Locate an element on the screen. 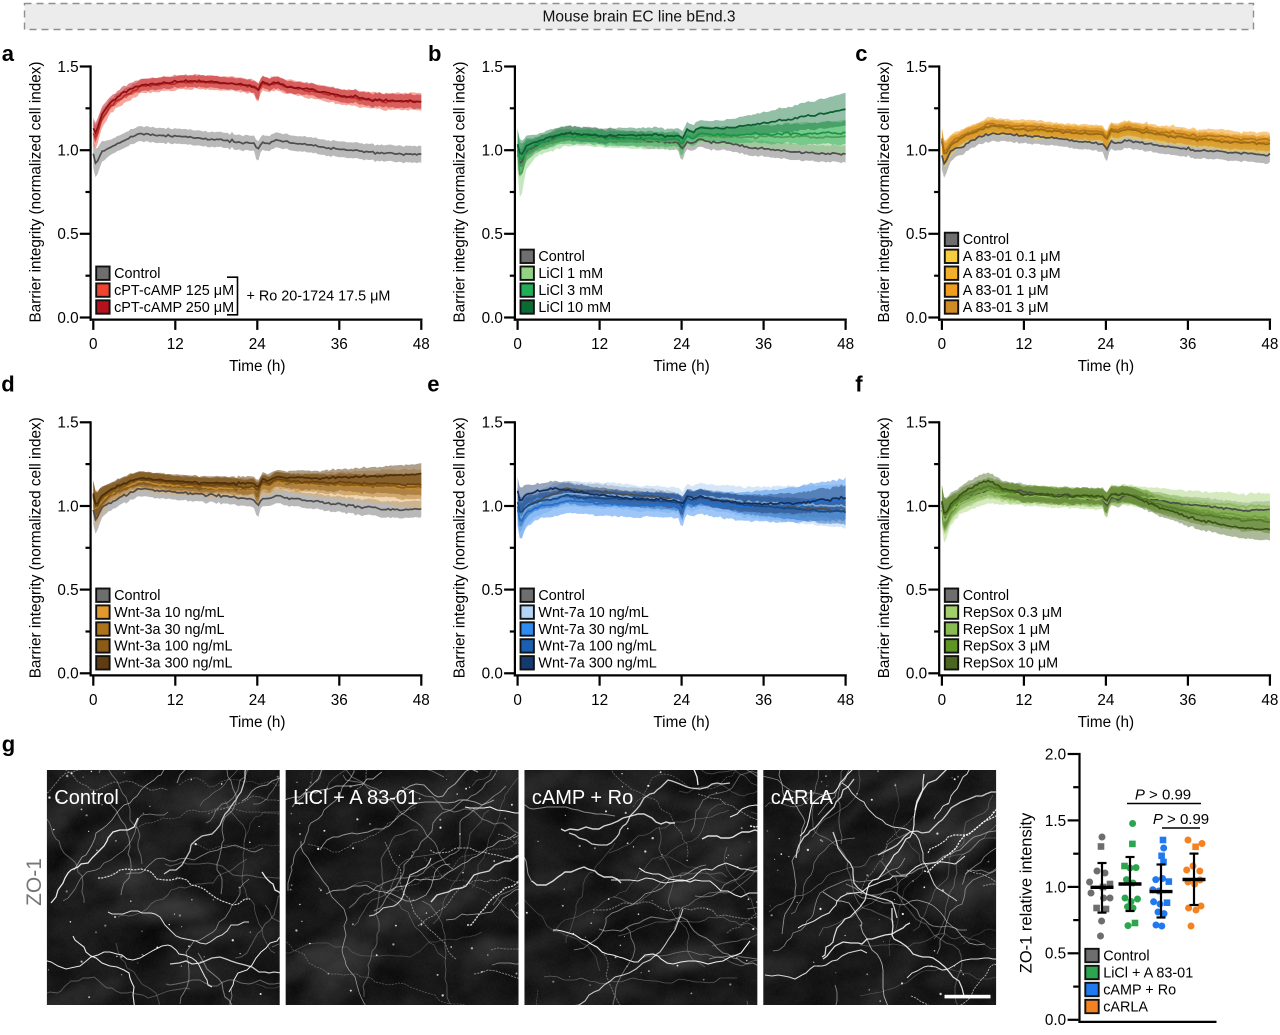  svg-text: LiCl 10 mM is located at coordinates (574, 308).